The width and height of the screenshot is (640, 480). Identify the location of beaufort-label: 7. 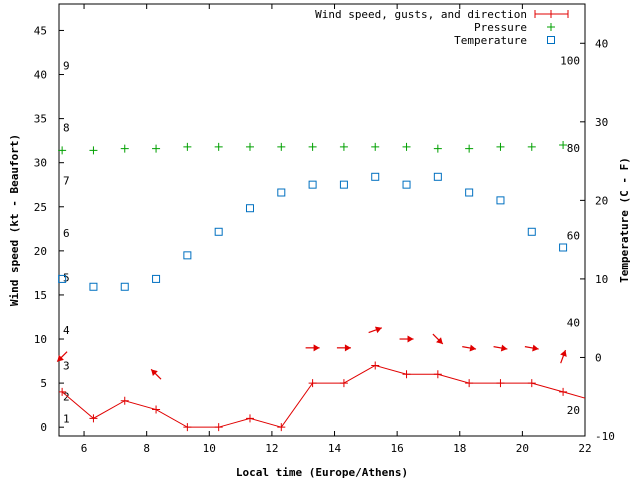
(66, 180).